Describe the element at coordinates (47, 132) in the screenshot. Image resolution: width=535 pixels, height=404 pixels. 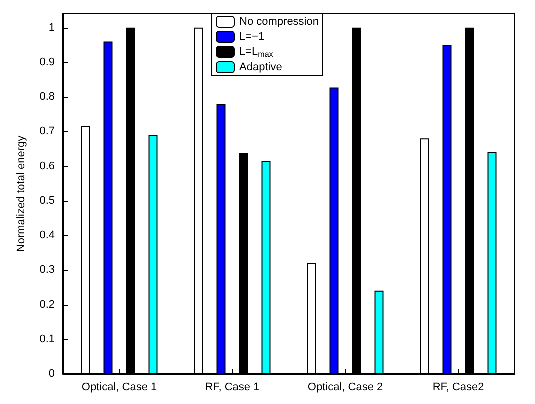
I see `y-tick-label: 0.7` at that location.